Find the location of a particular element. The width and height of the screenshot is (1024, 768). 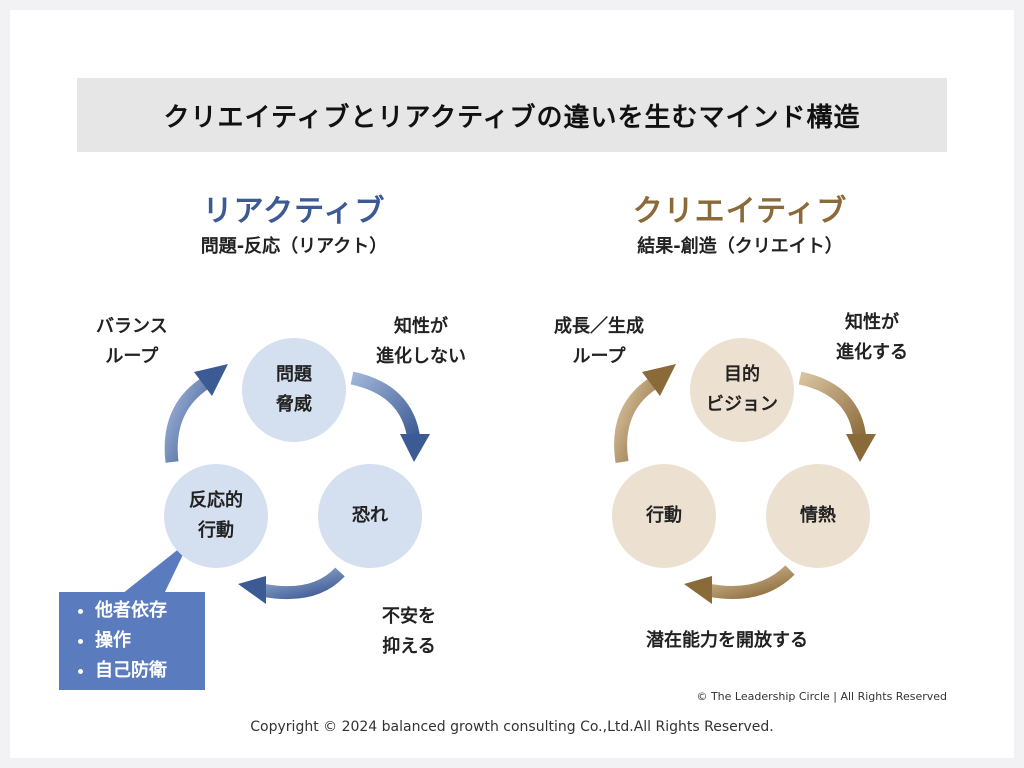

creative-label-release-potential: 潜在能力を開放する is located at coordinates (727, 640).